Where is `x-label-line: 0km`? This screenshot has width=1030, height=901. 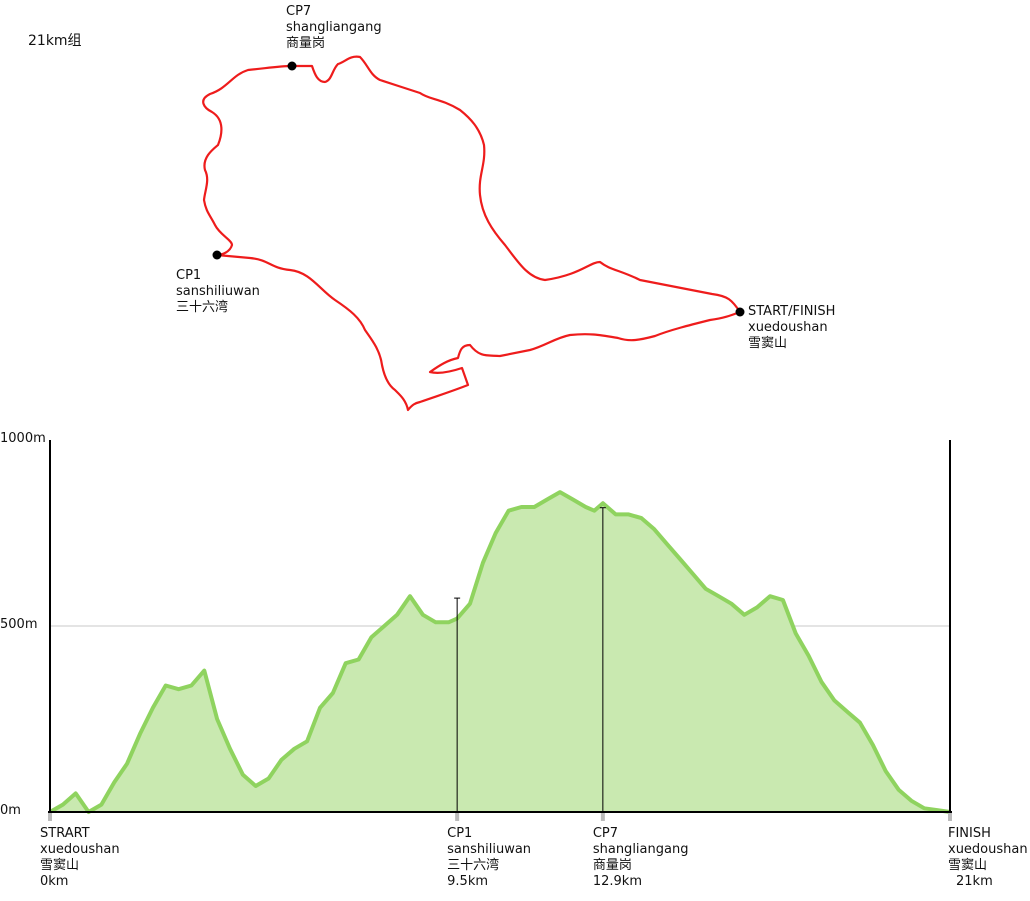
x-label-line: 0km is located at coordinates (54, 881).